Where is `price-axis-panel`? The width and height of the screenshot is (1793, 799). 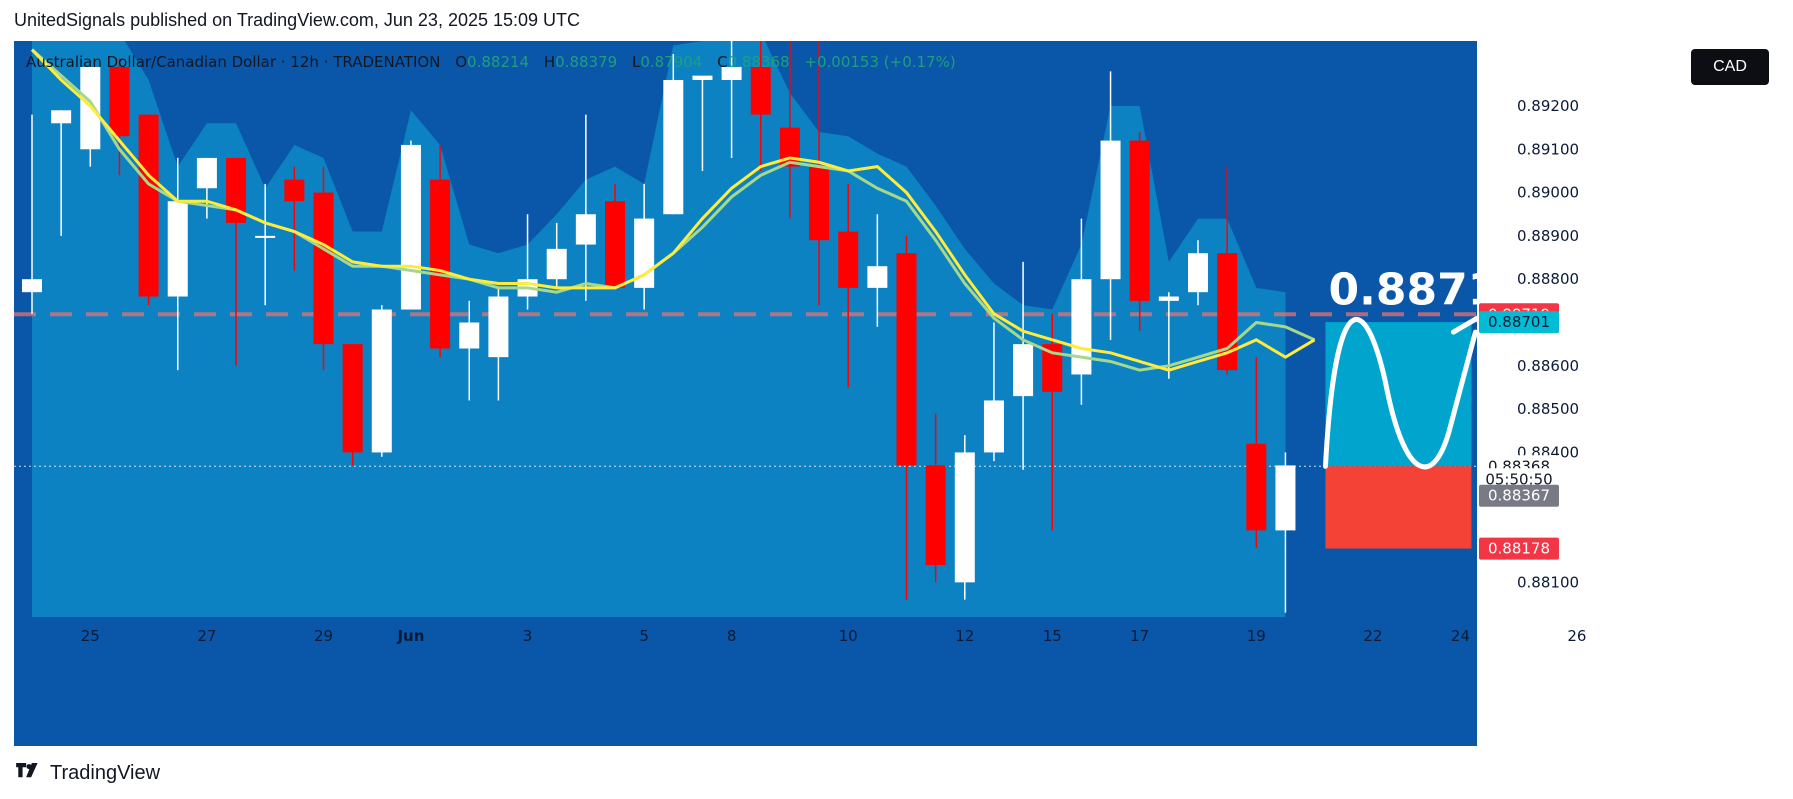 price-axis-panel is located at coordinates (1628, 393).